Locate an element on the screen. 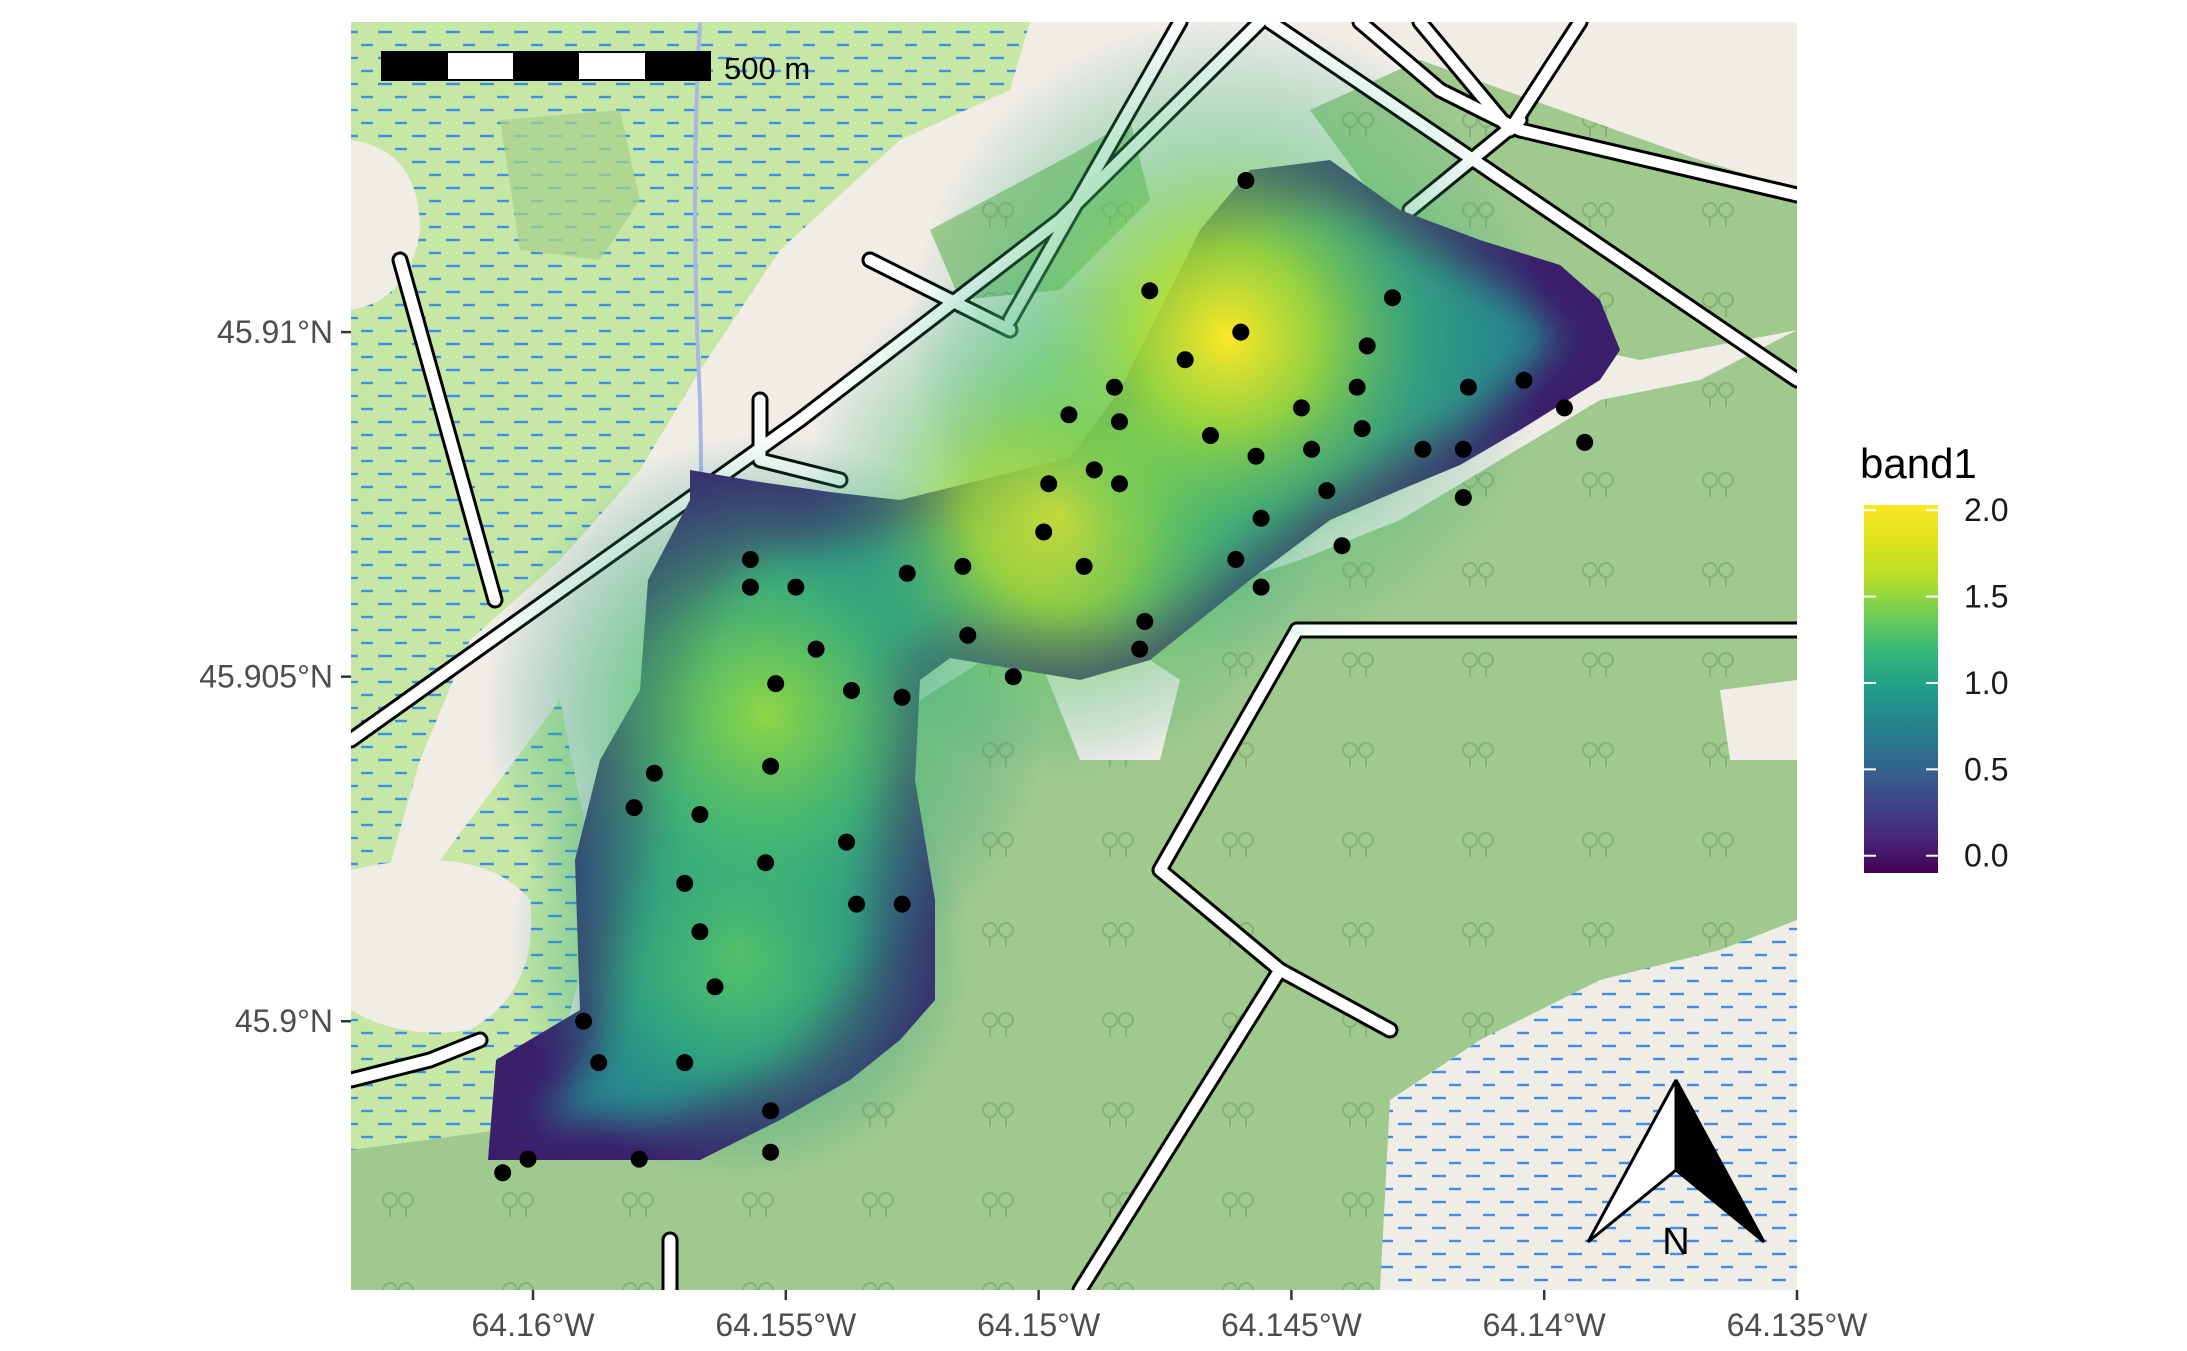 The height and width of the screenshot is (1351, 2187). legend-title: band1 is located at coordinates (1918, 463).